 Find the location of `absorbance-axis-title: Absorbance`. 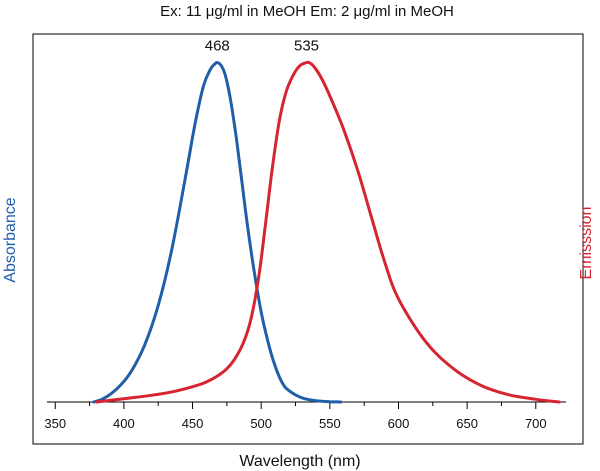

absorbance-axis-title: Absorbance is located at coordinates (10, 239).